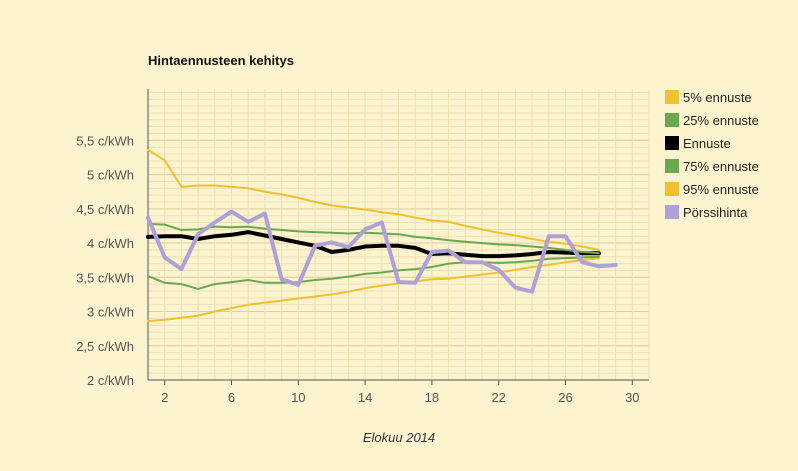 The height and width of the screenshot is (471, 798). I want to click on x-tick-label: 30, so click(632, 397).